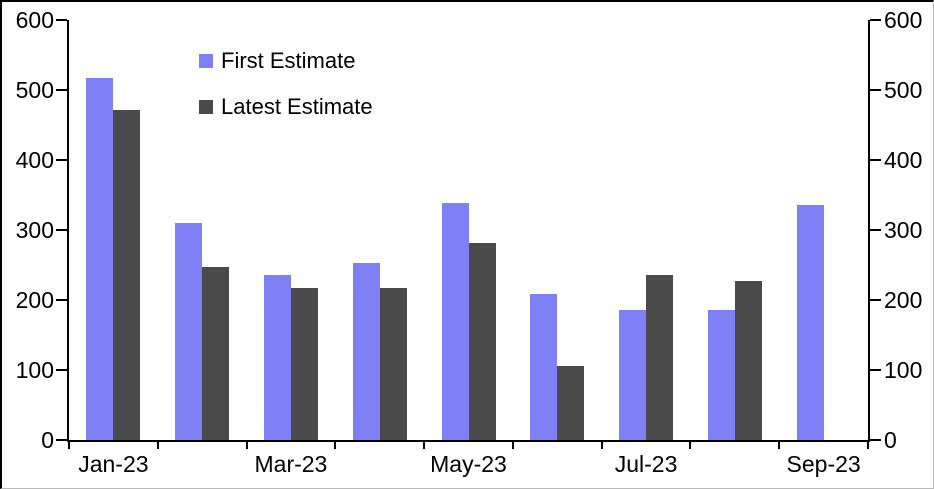 This screenshot has width=934, height=489. Describe the element at coordinates (206, 61) in the screenshot. I see `legend-swatch-first-estimate` at that location.